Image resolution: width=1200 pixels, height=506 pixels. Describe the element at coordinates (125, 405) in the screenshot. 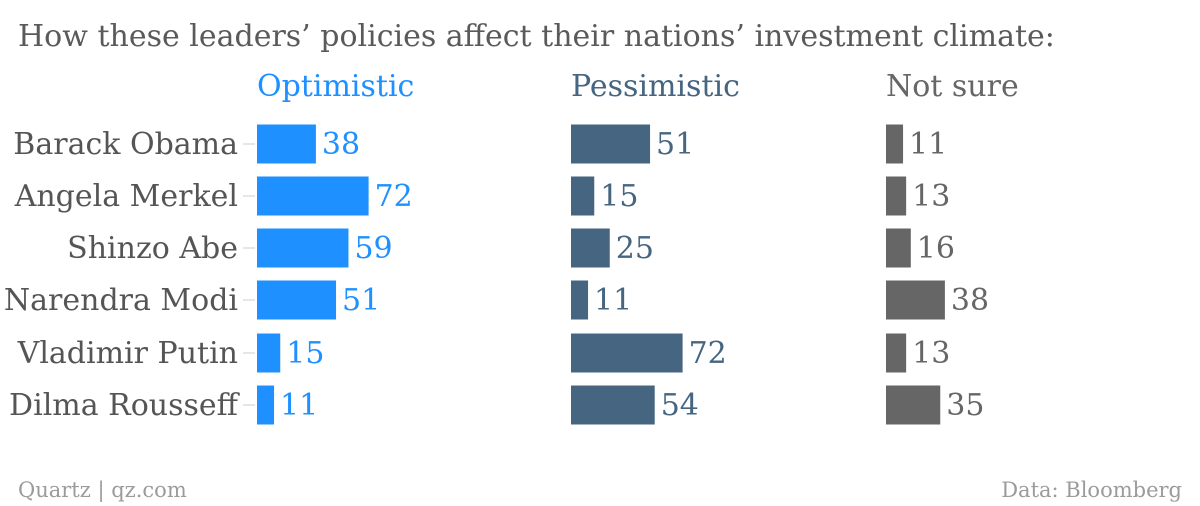

I see `row-label: Dilma Rousseff` at that location.